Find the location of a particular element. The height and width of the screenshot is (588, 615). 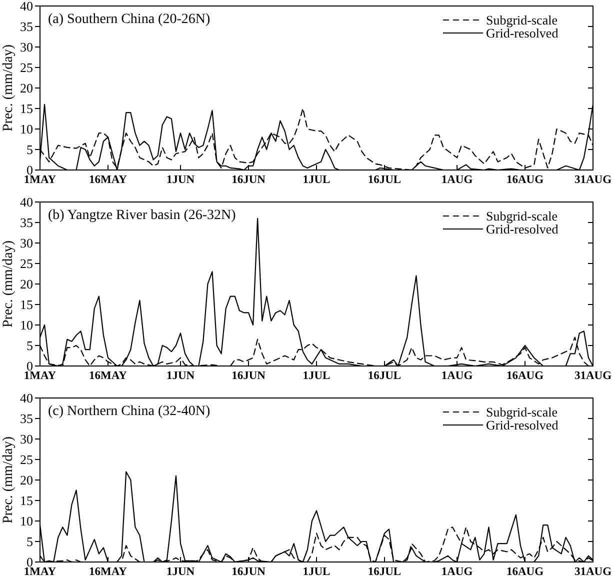

chart-title: (b) Yangtze River basin (26-32N) is located at coordinates (142, 215).